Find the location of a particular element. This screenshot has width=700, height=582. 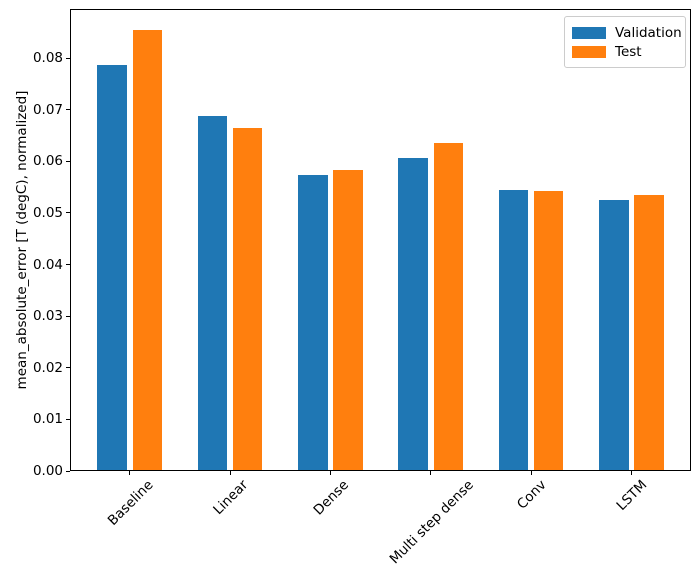

bar-validation-multi-step-dense is located at coordinates (413, 313).